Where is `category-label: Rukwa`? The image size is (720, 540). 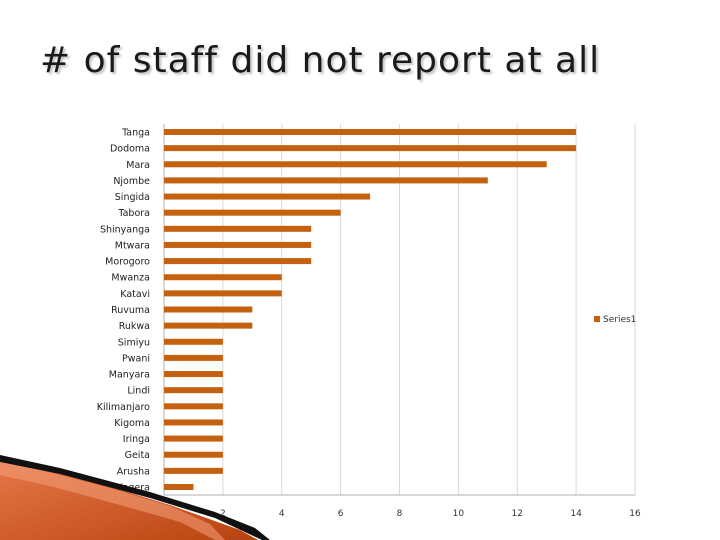
category-label: Rukwa is located at coordinates (134, 326).